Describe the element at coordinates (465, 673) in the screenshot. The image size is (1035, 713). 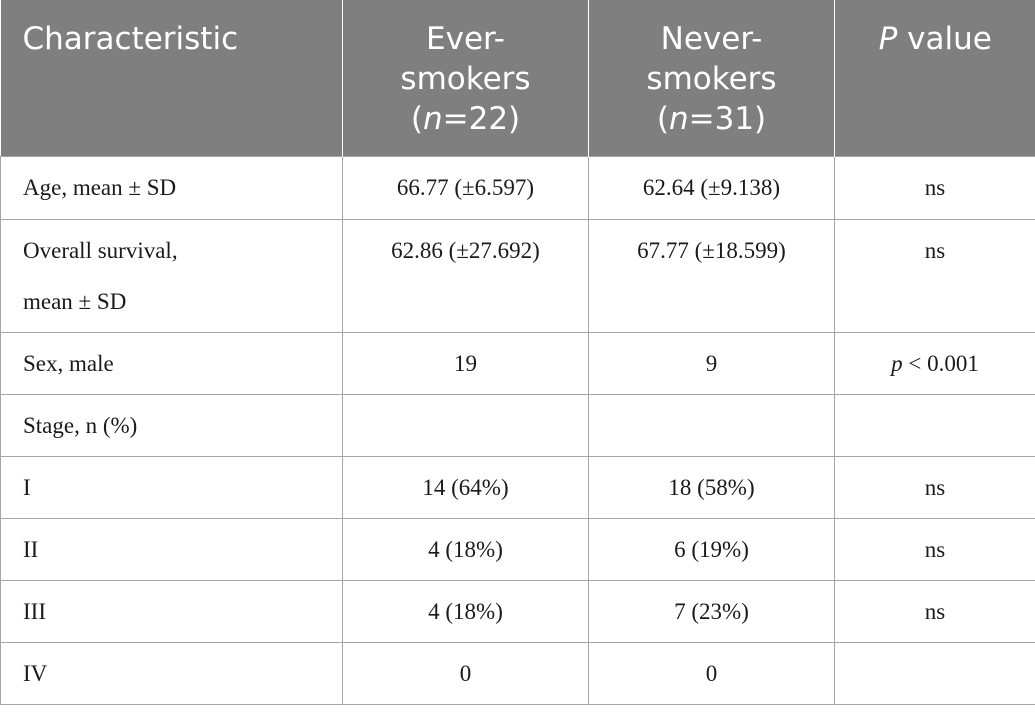
I see `cell-ever: 0` at that location.